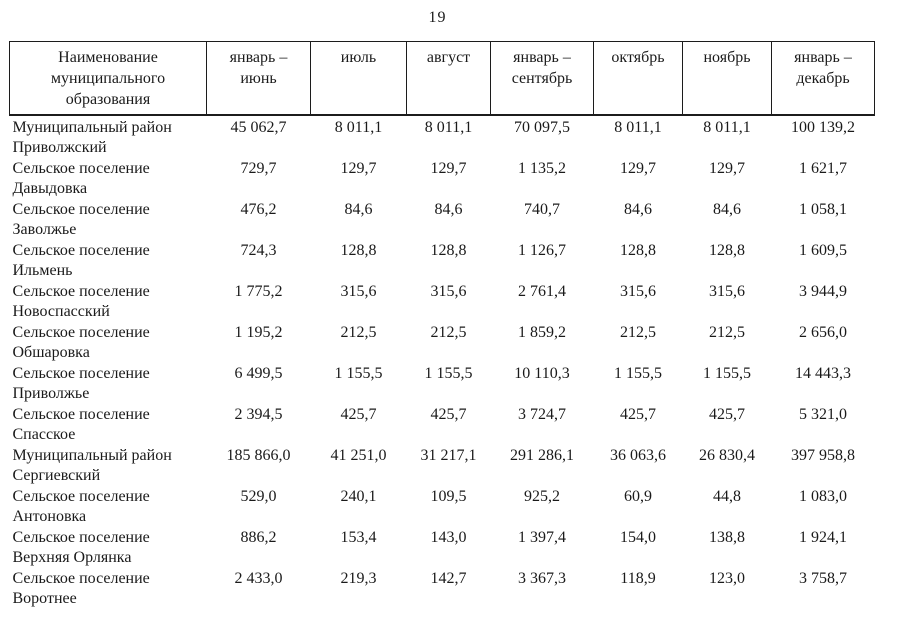 This screenshot has height=640, width=905. I want to click on municipality-name-line: Верхняя Орлянка, so click(72, 557).